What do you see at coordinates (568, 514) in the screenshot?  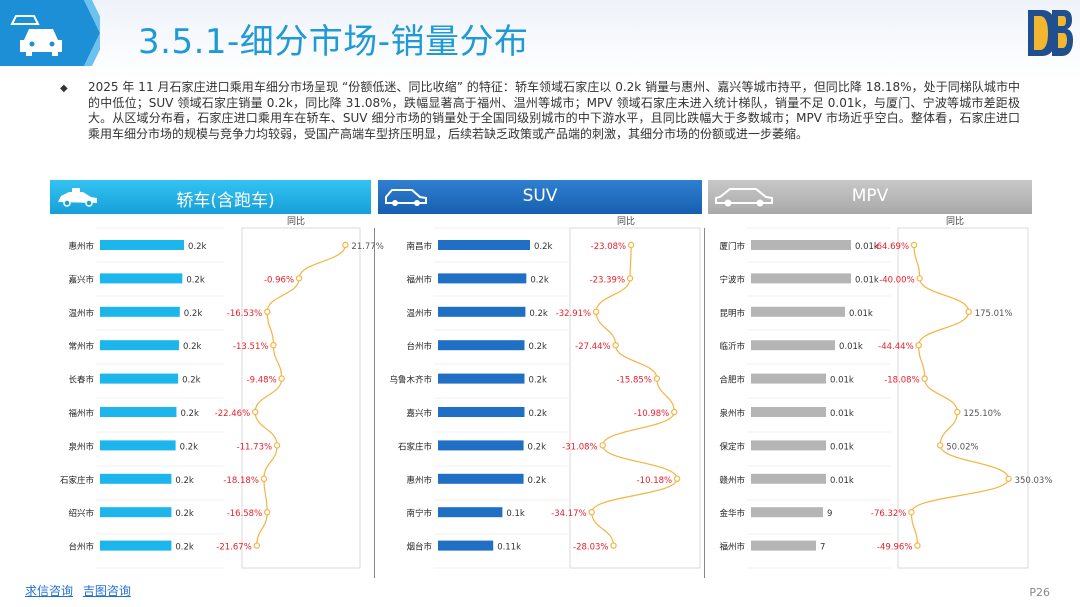 I see `suv-yoy-label: -34.17%` at bounding box center [568, 514].